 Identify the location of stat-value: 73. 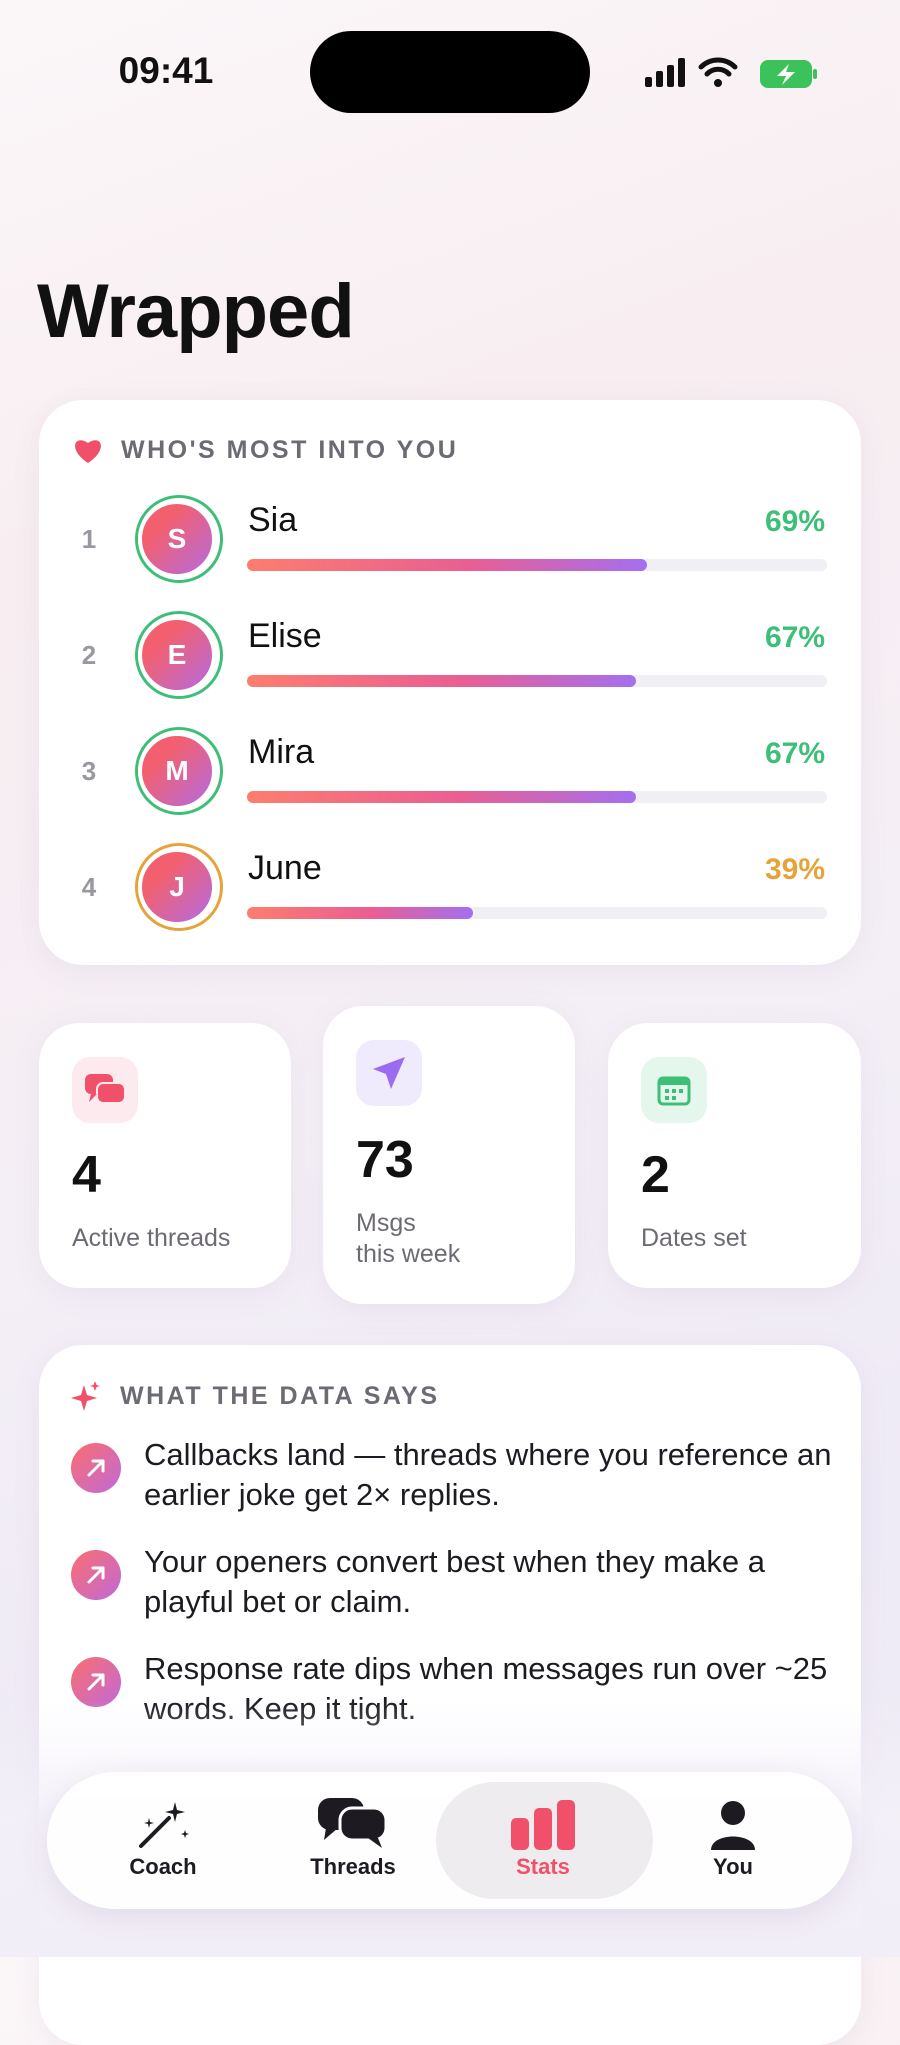
(385, 1160).